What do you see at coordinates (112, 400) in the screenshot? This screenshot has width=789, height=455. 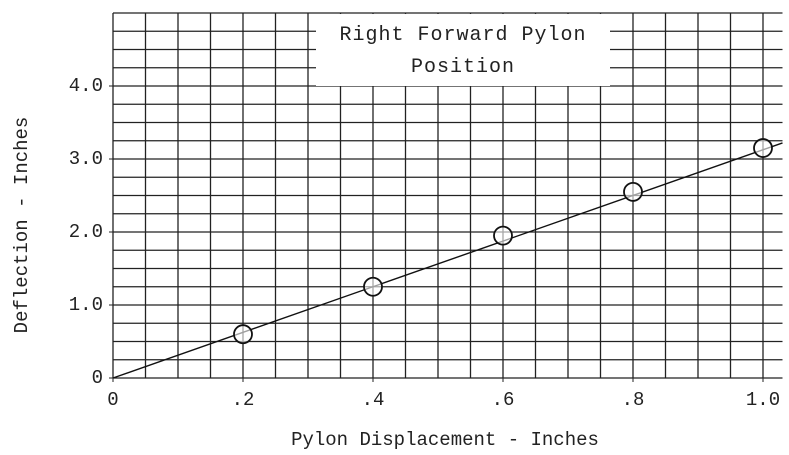 I see `x-tick-label: 0` at bounding box center [112, 400].